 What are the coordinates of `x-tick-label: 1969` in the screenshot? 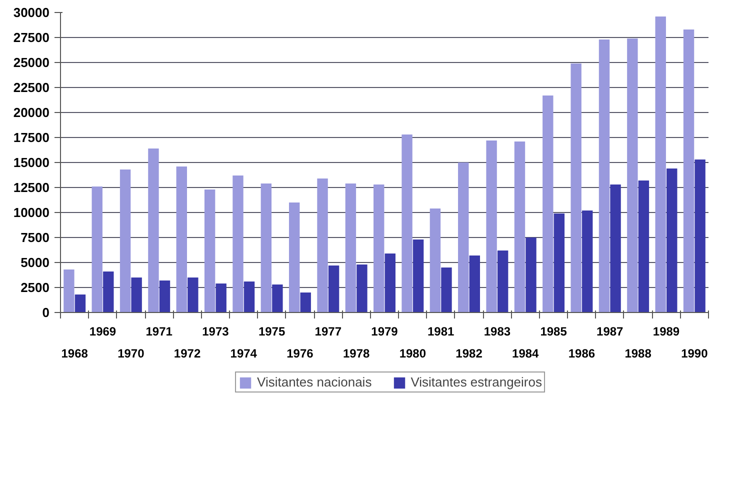 It's located at (102, 331).